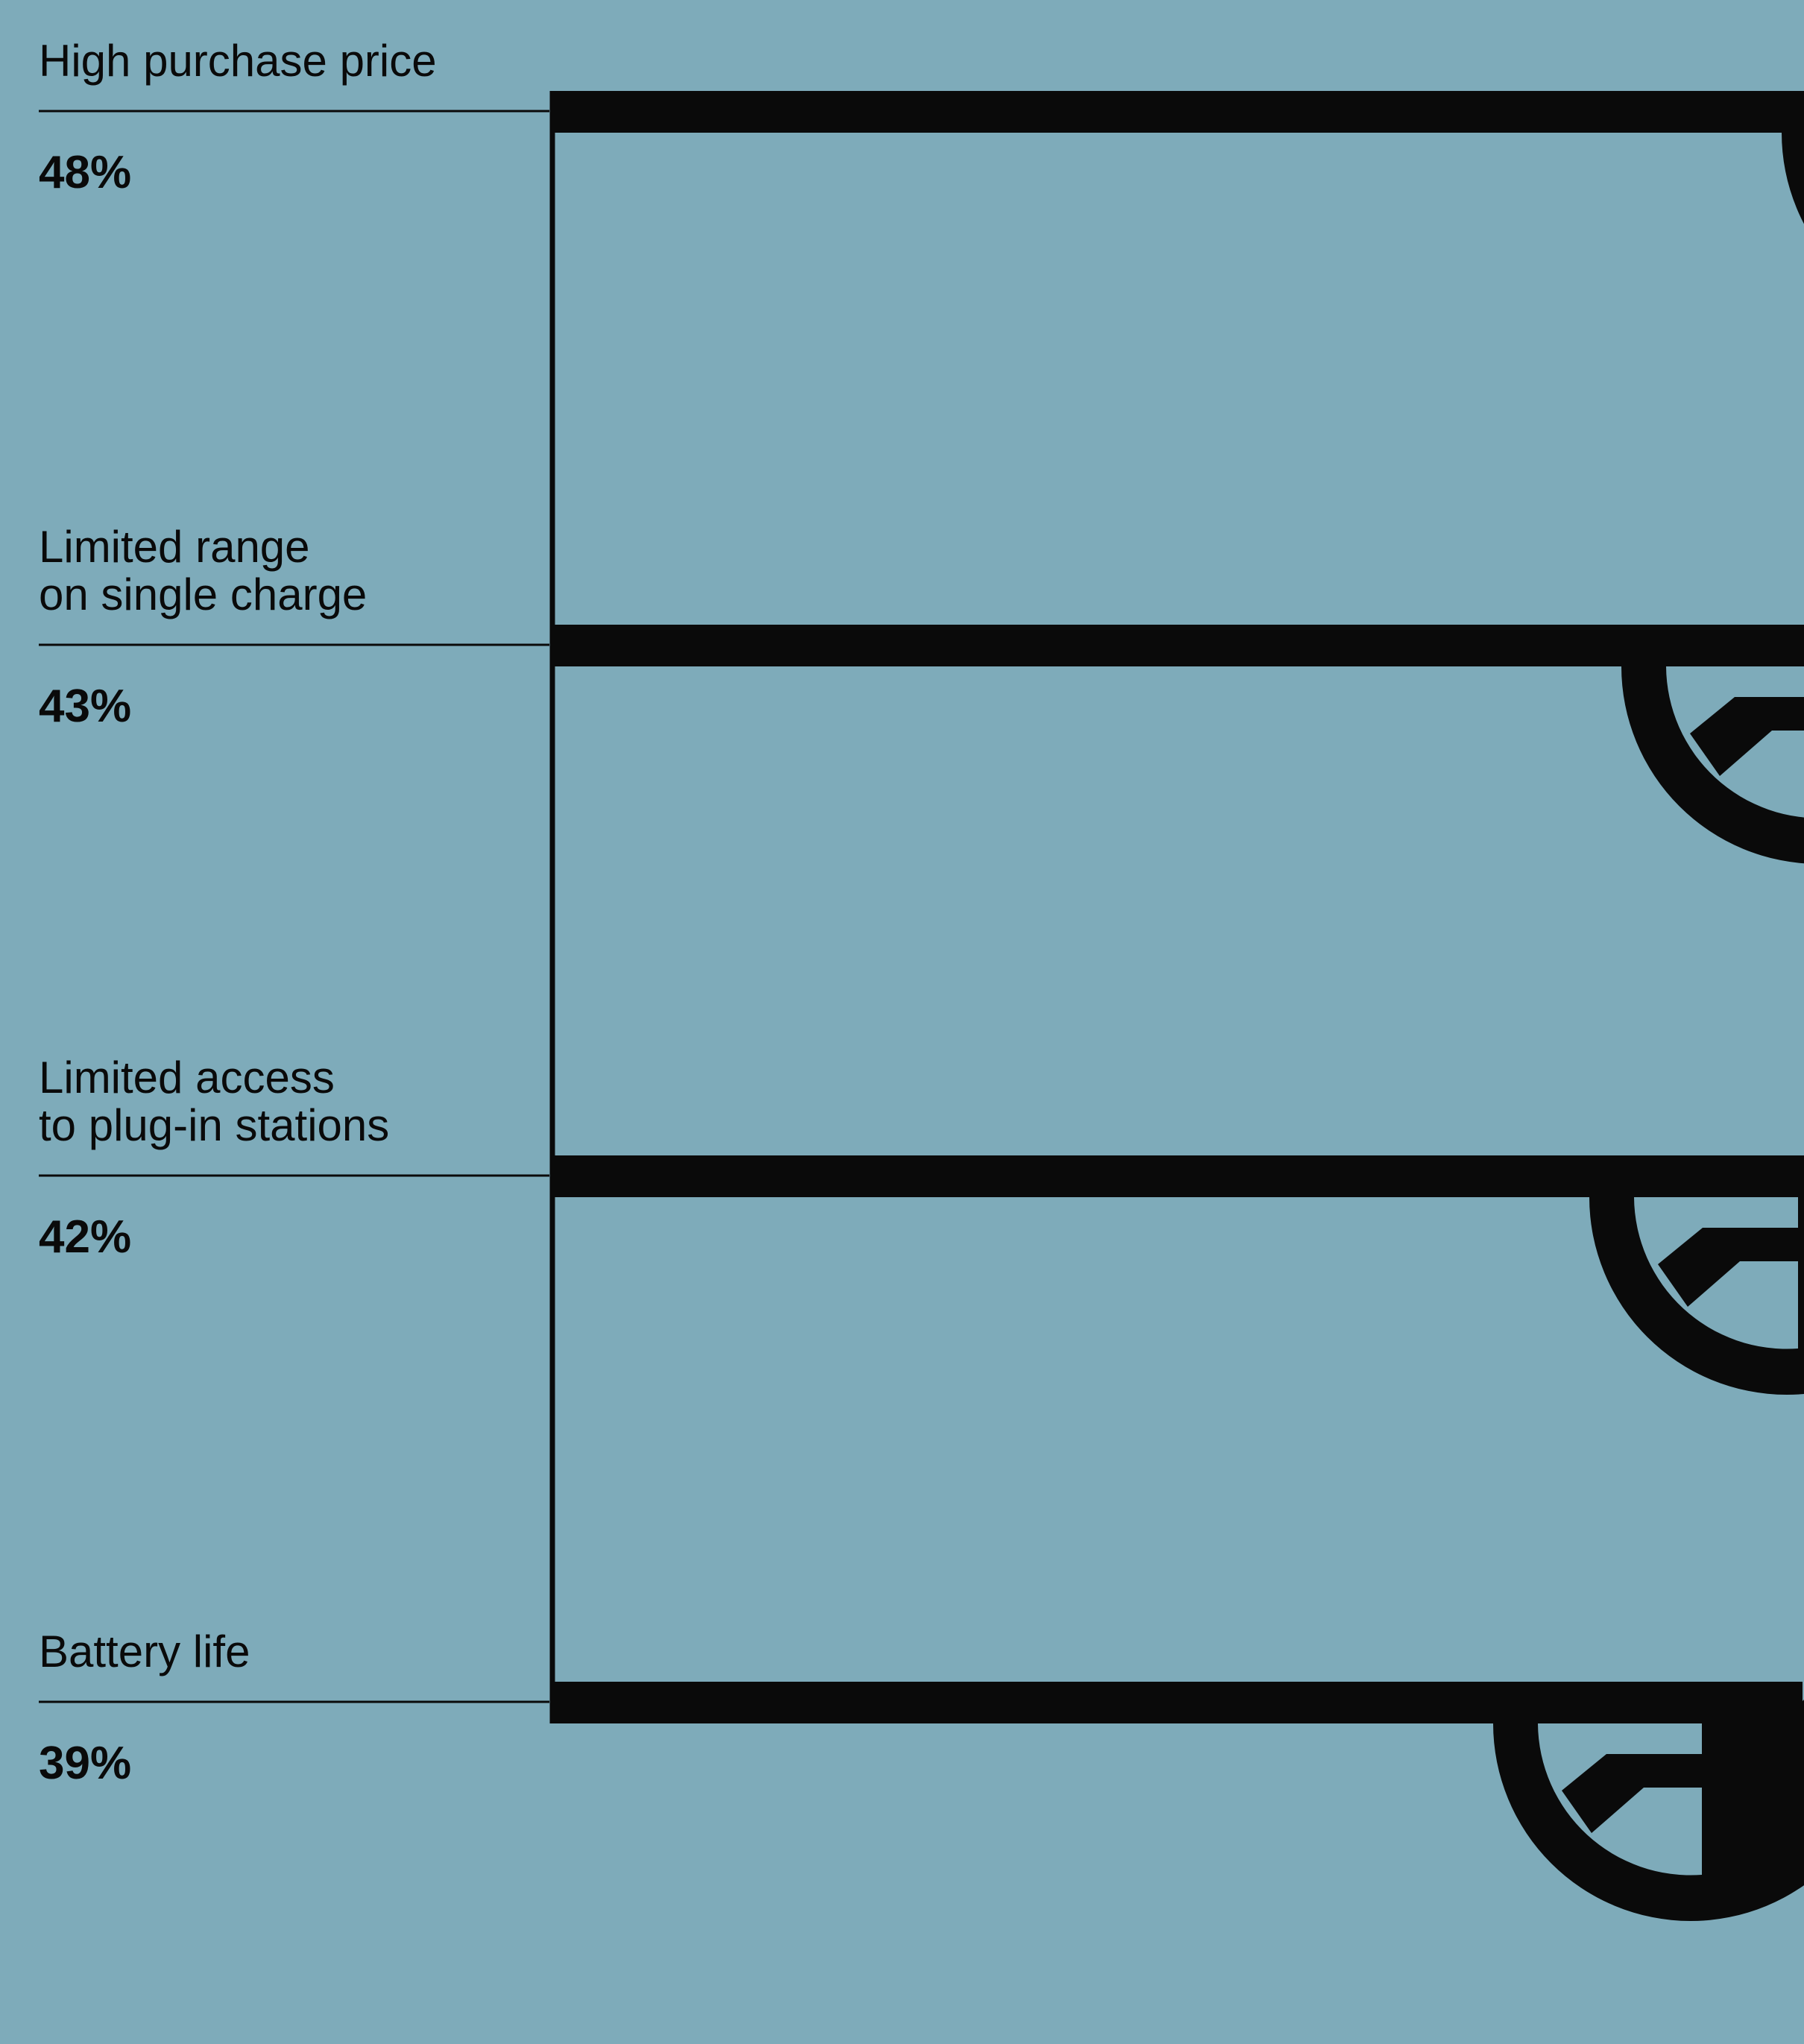 This screenshot has width=1804, height=2044. I want to click on row-high-purchase-price: High purchase price 48%, so click(922, 130).